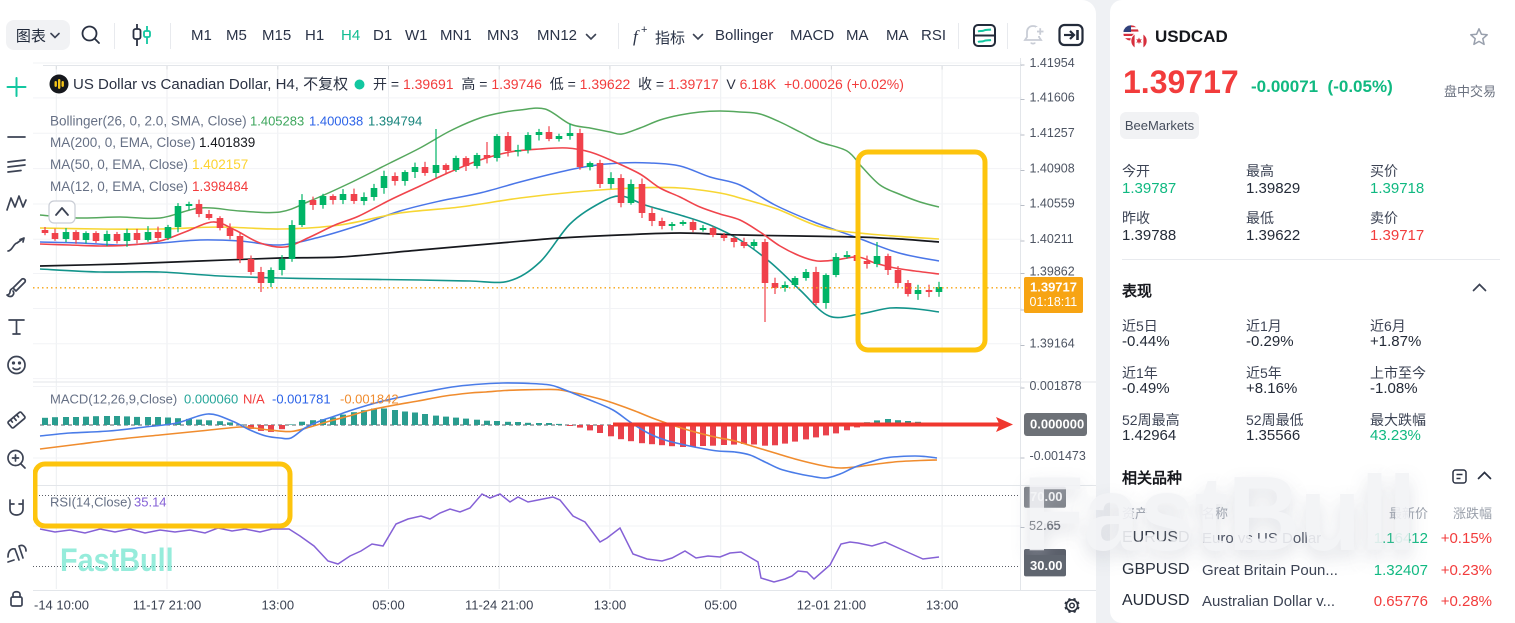 The width and height of the screenshot is (1515, 623). What do you see at coordinates (1052, 343) in the screenshot?
I see `svg-text: 1.39164` at bounding box center [1052, 343].